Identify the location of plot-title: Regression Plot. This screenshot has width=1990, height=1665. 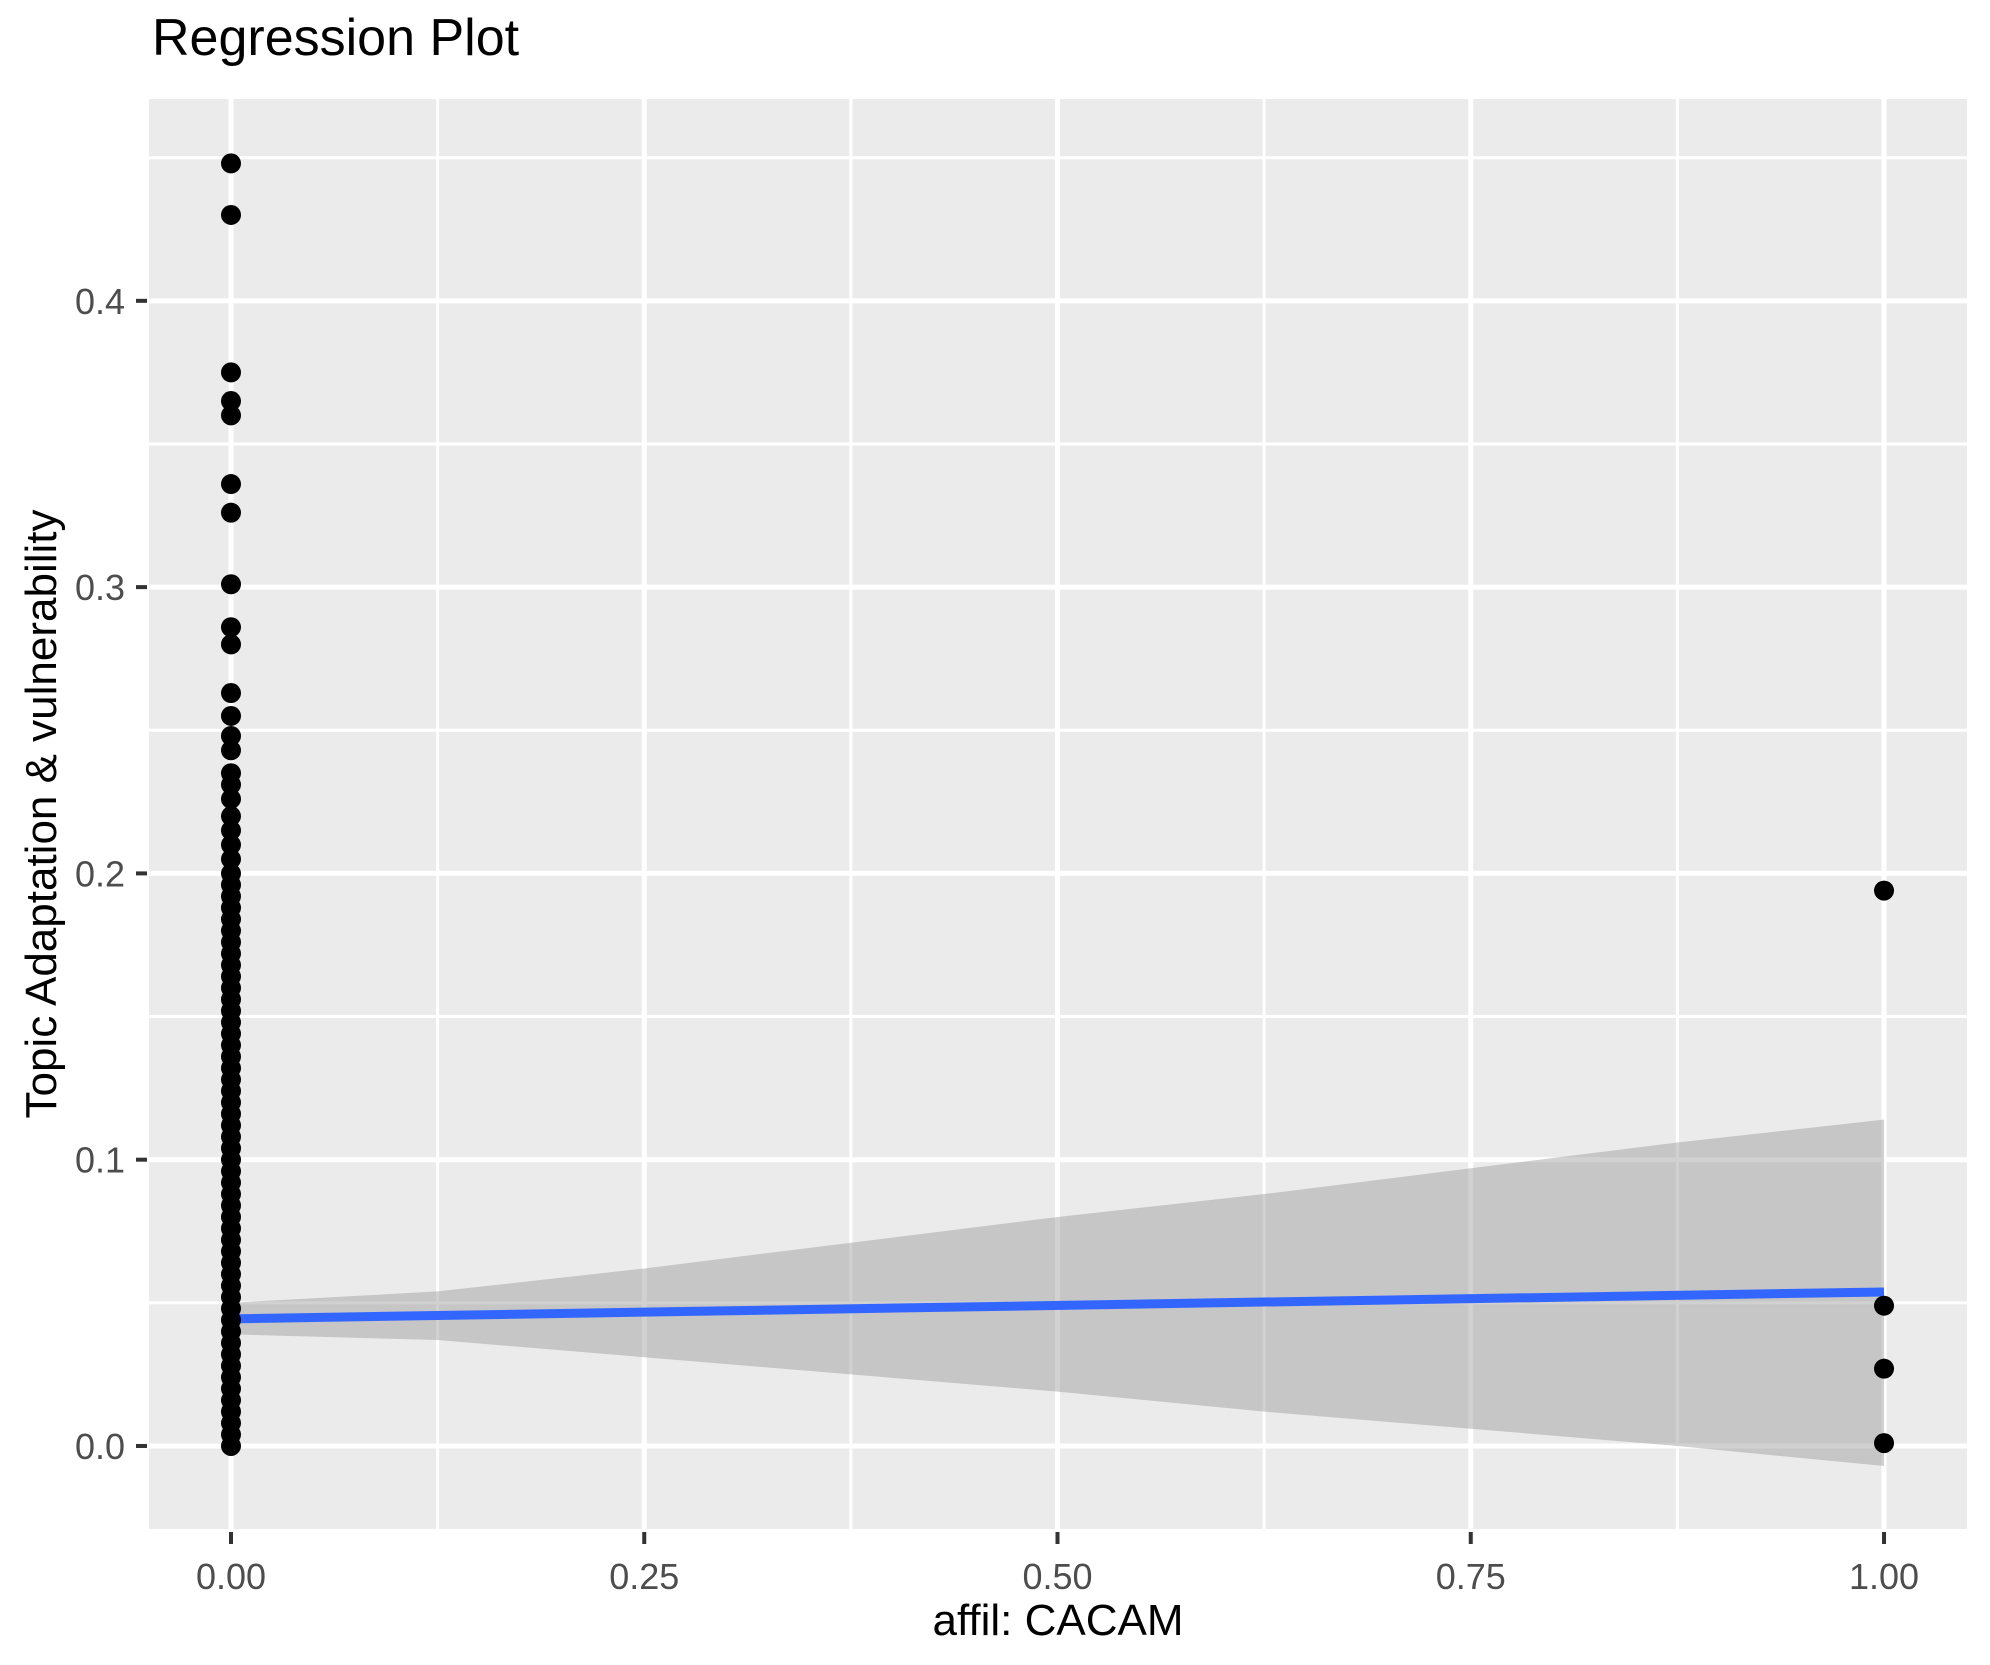
(336, 38).